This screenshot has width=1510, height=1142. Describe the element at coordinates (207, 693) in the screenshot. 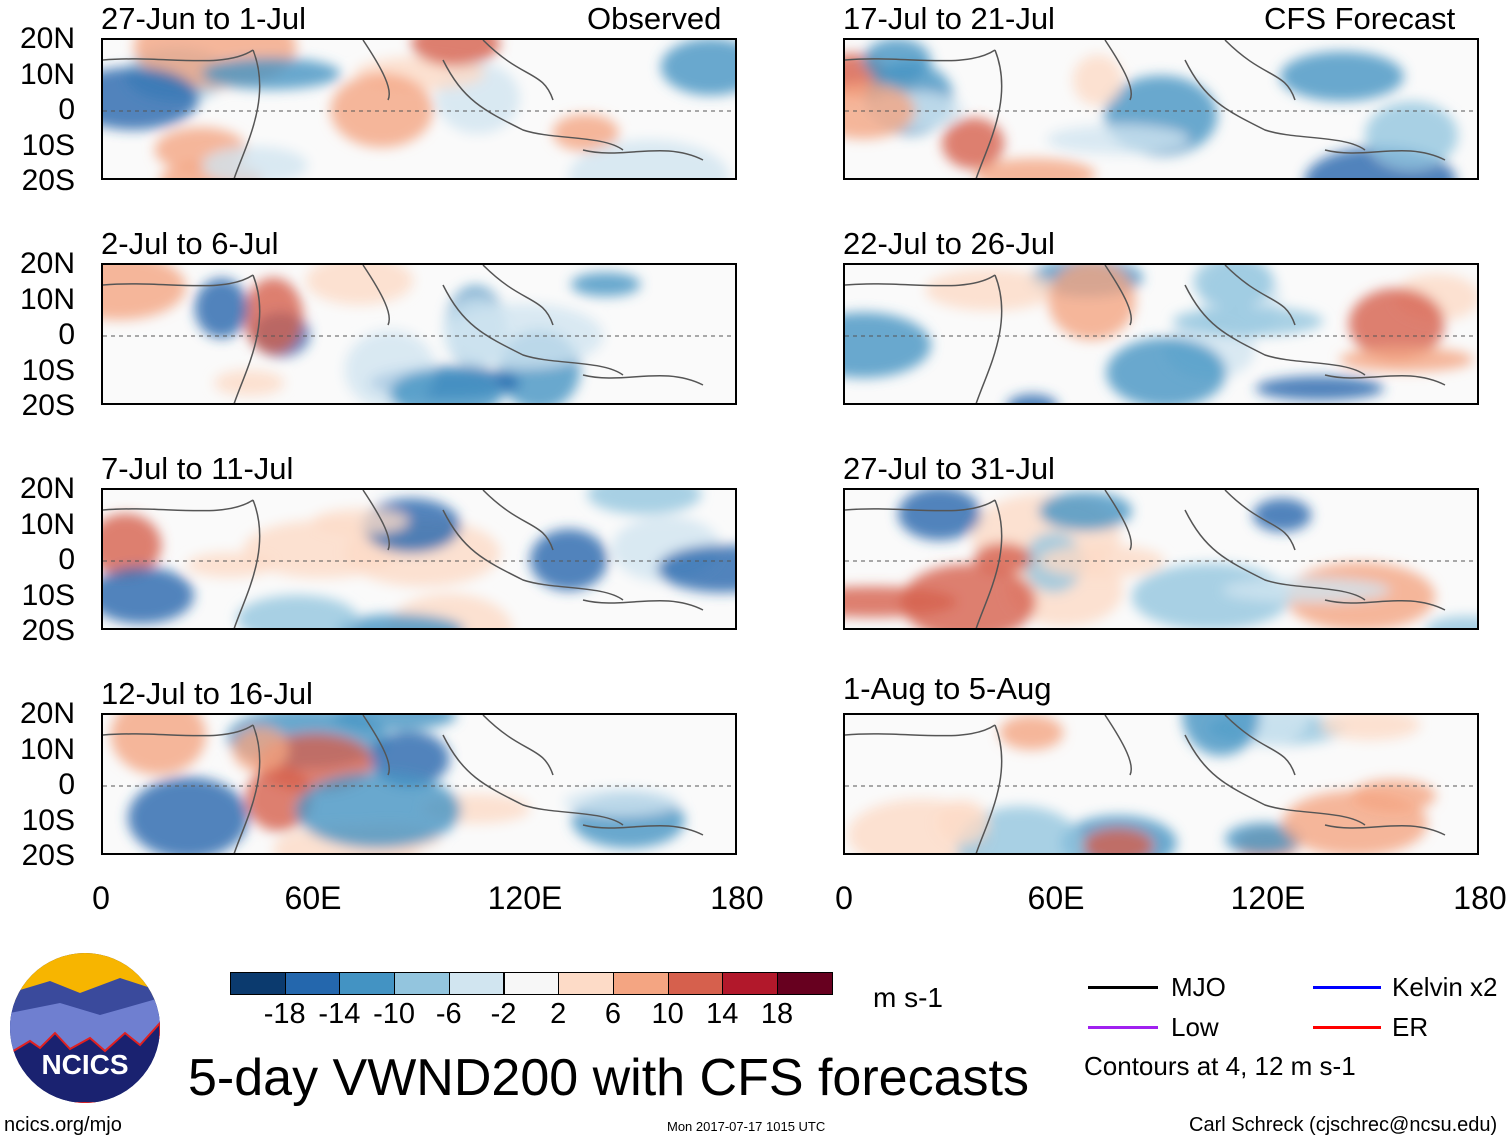

I see `panel-title: 12-Jul to 16-Jul` at that location.